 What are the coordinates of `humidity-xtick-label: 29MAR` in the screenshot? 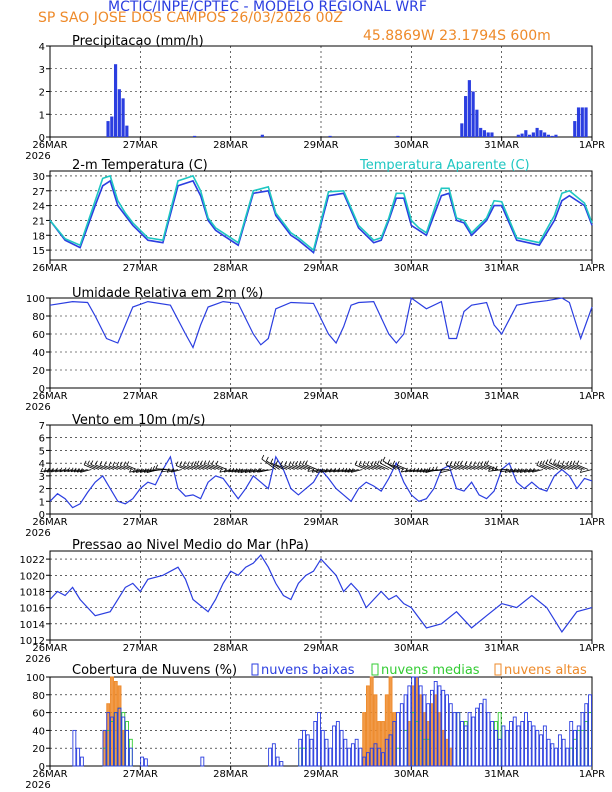 It's located at (320, 396).